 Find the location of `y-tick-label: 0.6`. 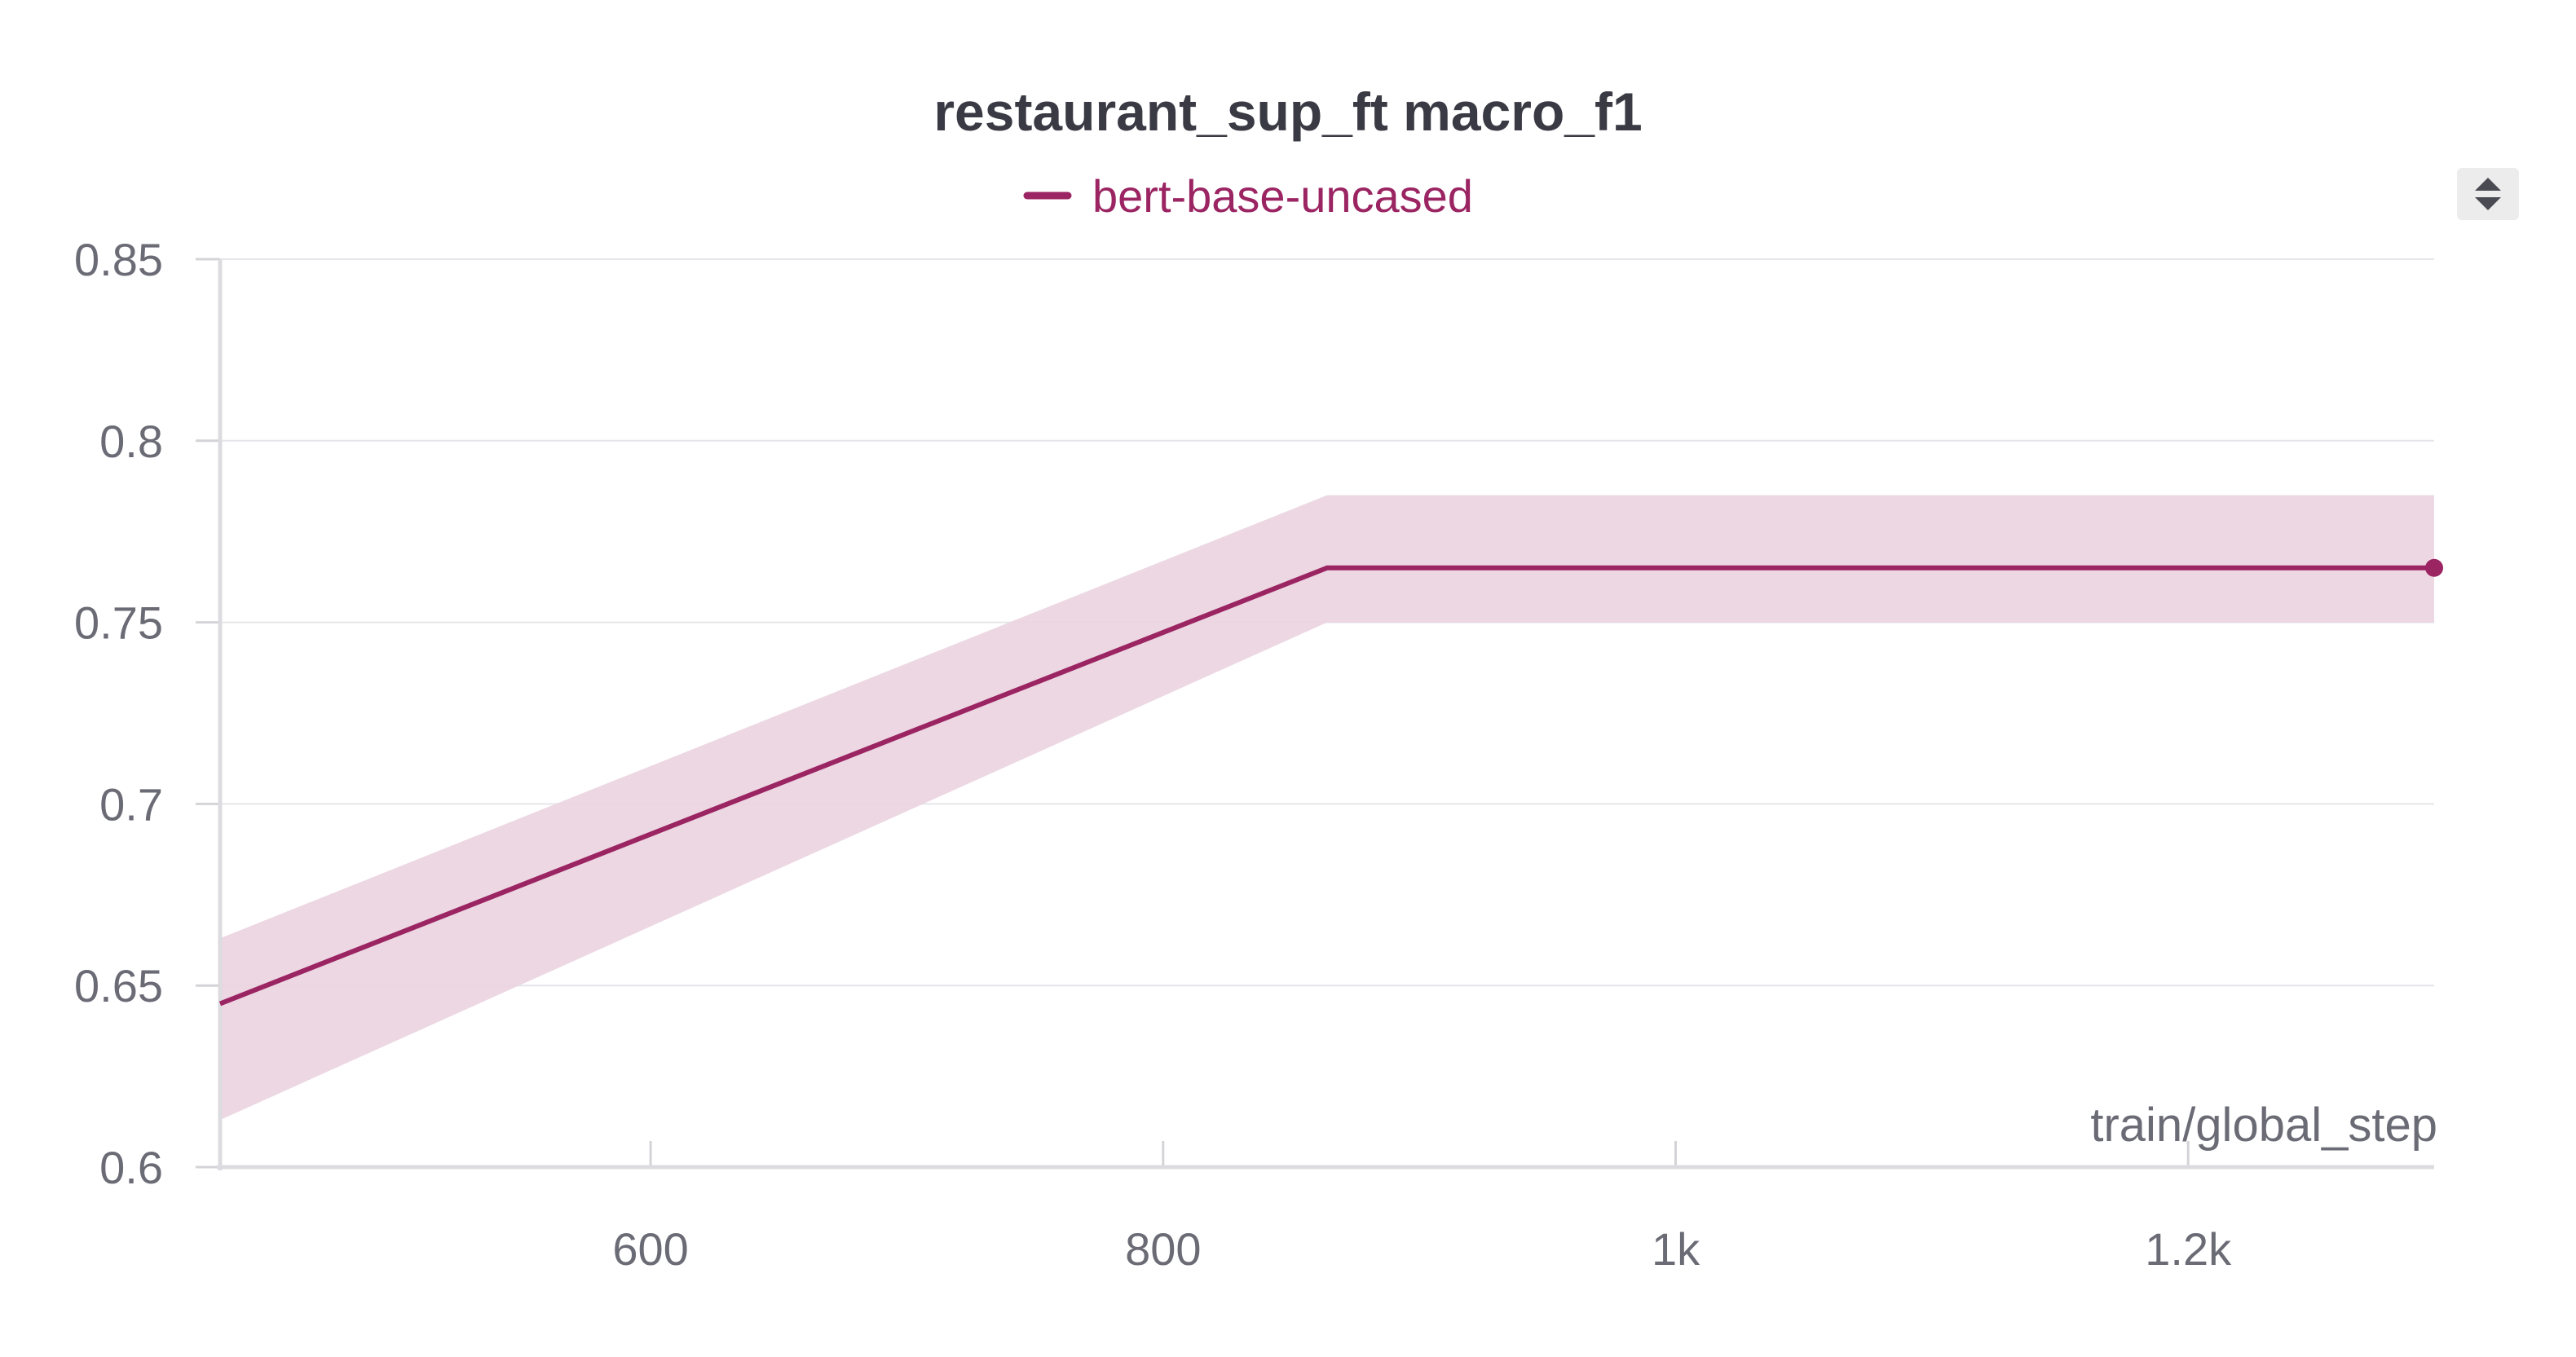

y-tick-label: 0.6 is located at coordinates (131, 1167).